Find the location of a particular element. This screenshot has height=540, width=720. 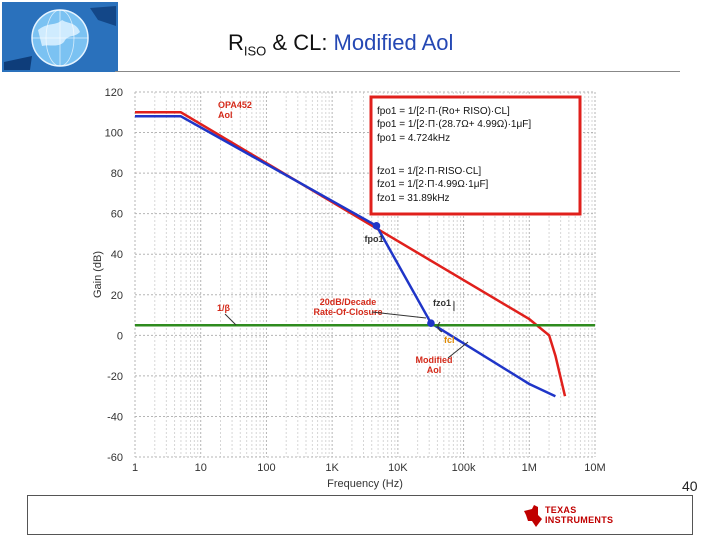

y-tick-label: 100 is located at coordinates (114, 134).